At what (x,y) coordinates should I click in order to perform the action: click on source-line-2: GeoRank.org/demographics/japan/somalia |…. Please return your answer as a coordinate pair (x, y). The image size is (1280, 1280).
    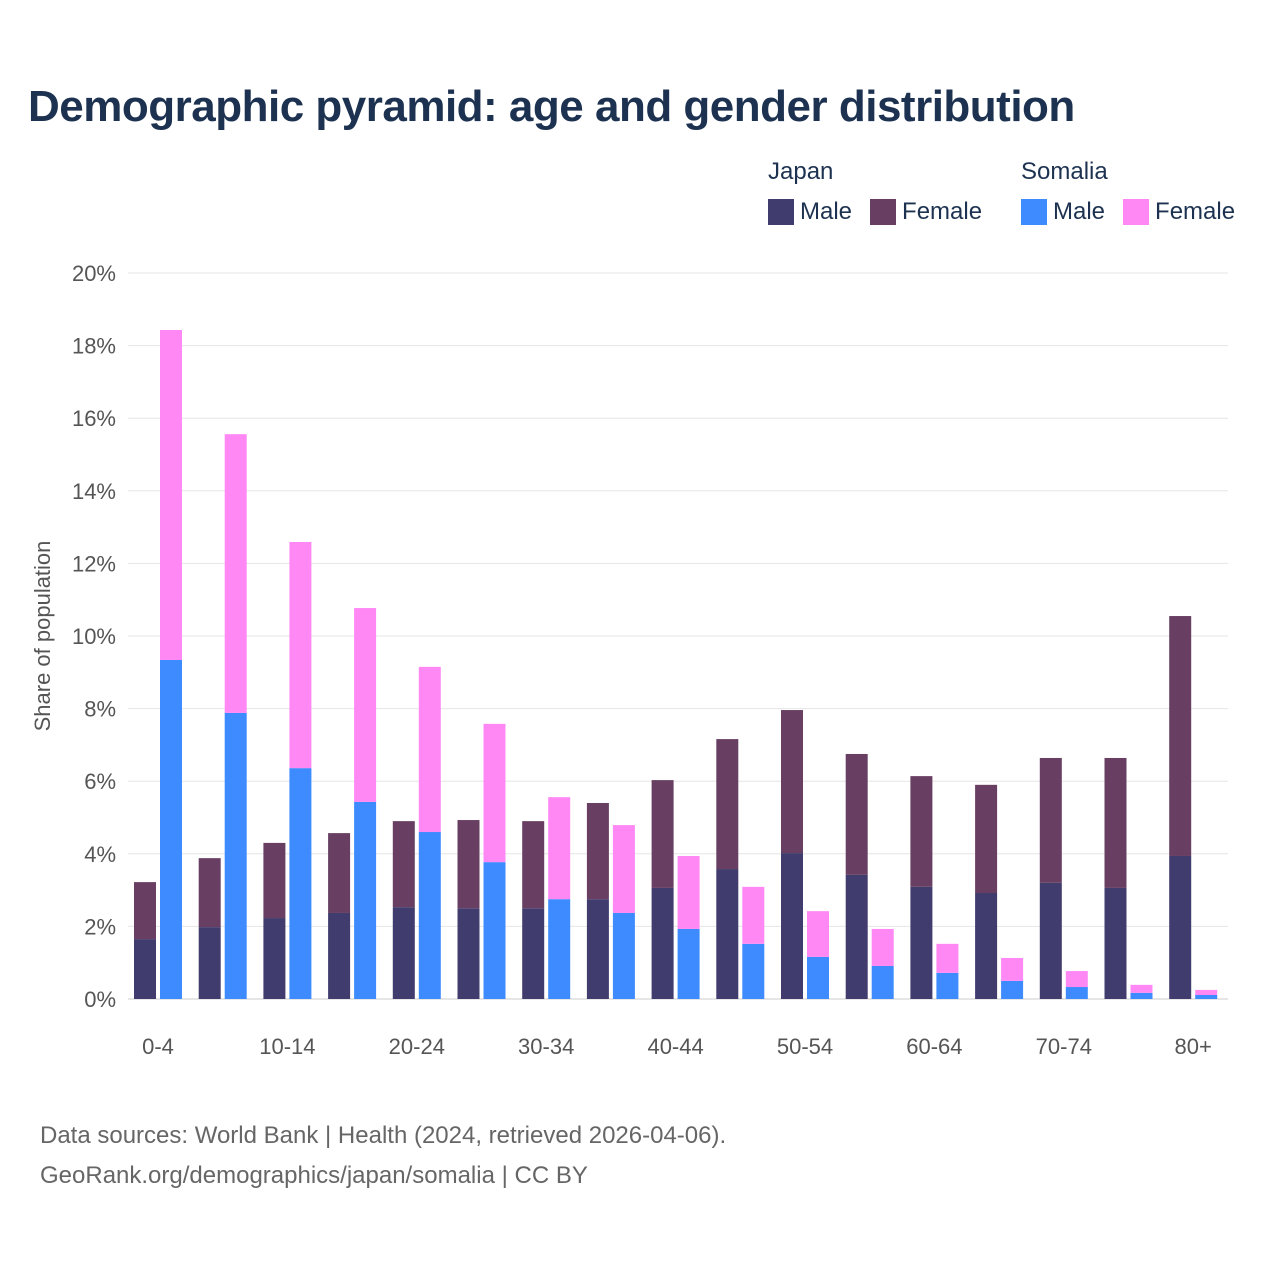
    Looking at the image, I should click on (314, 1175).